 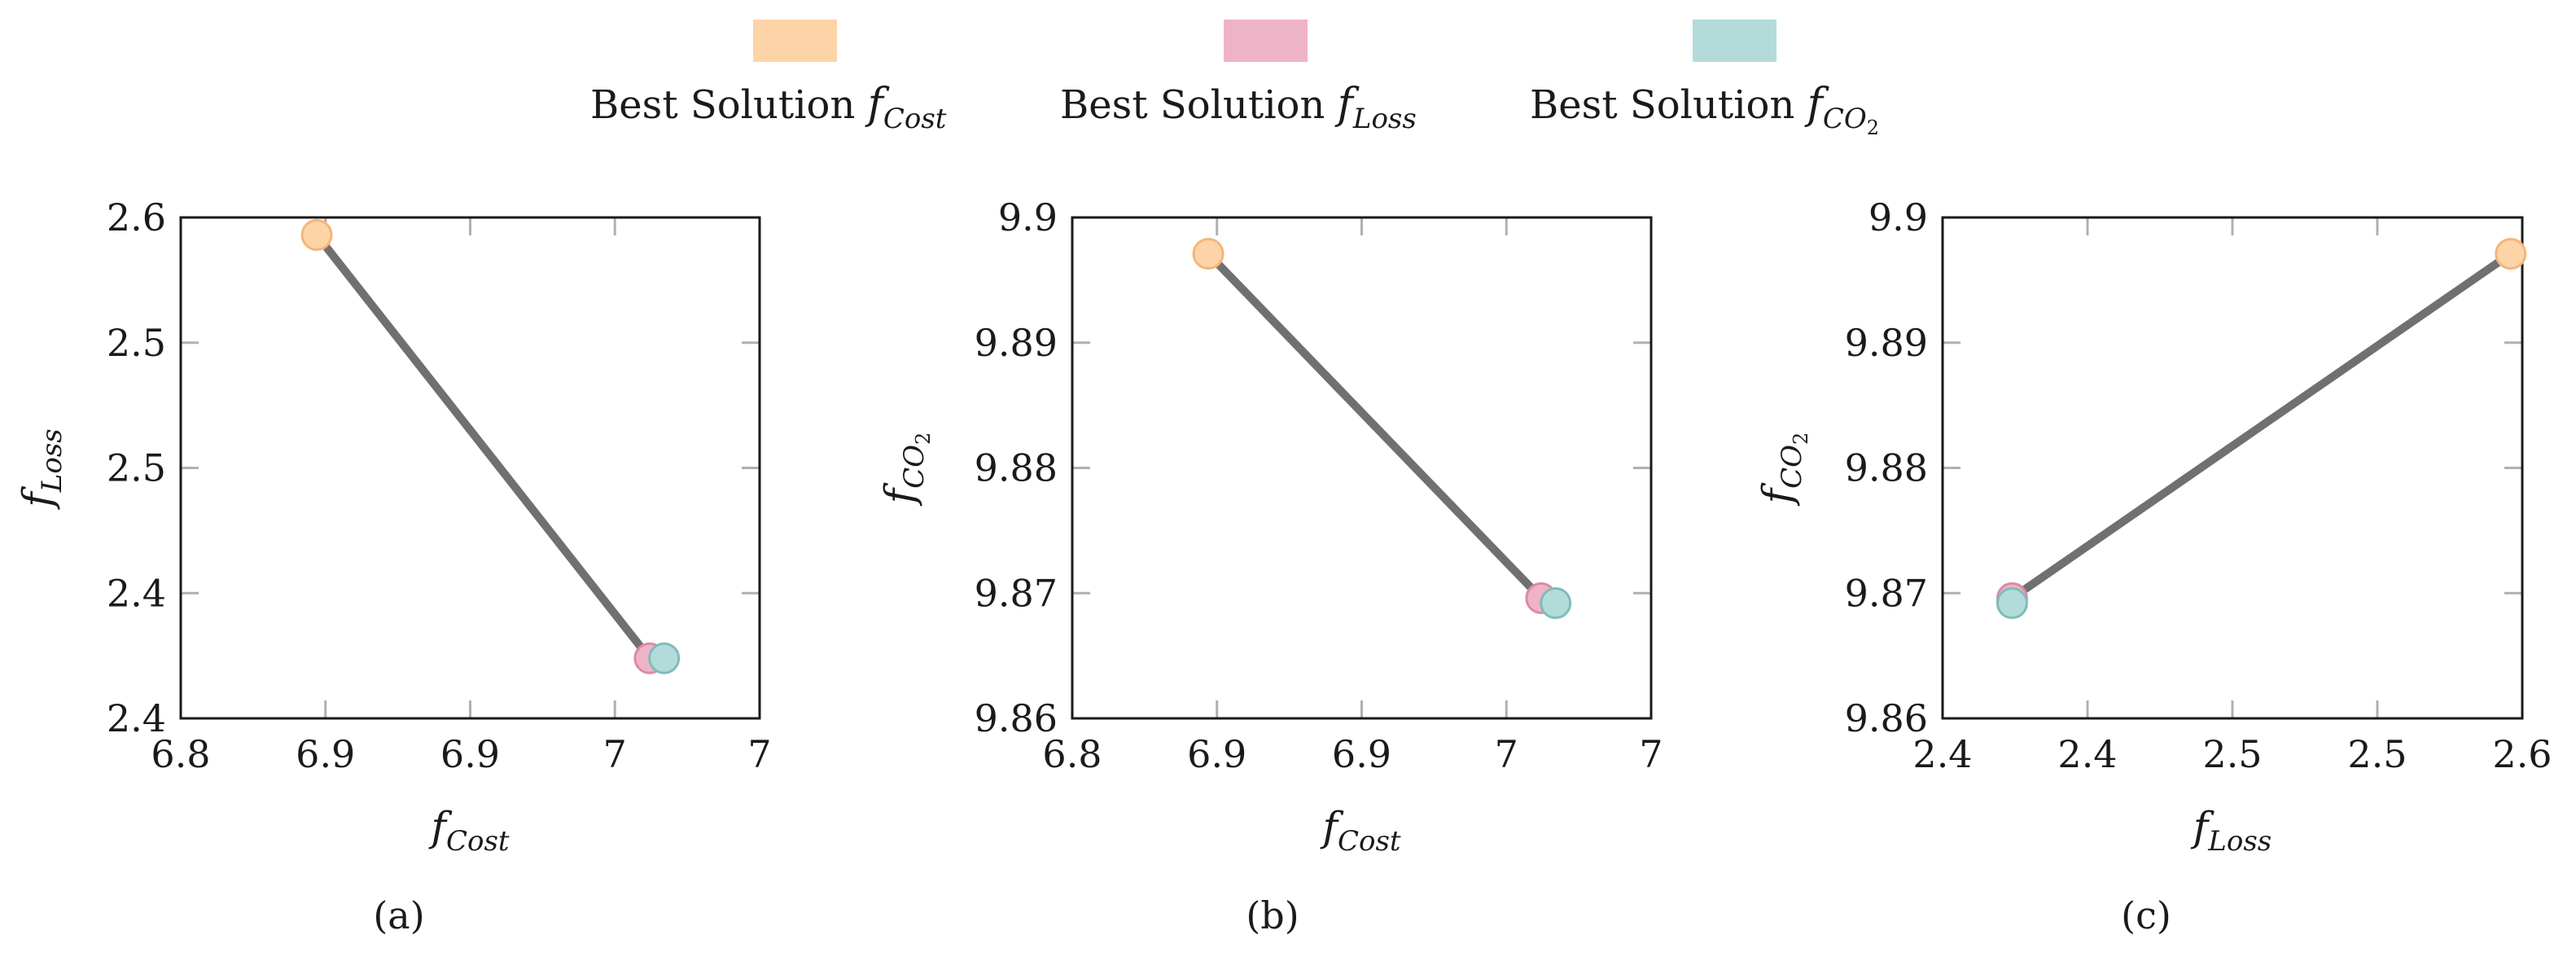 What do you see at coordinates (1783, 470) in the screenshot?
I see `y-axis-label: fCO2` at bounding box center [1783, 470].